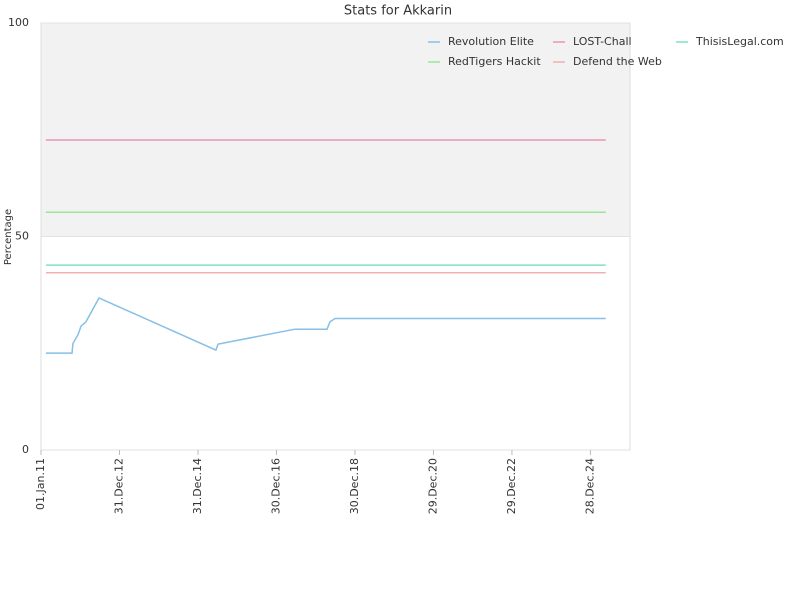 This screenshot has width=800, height=604. I want to click on legend-label: LOST-Chall, so click(602, 41).